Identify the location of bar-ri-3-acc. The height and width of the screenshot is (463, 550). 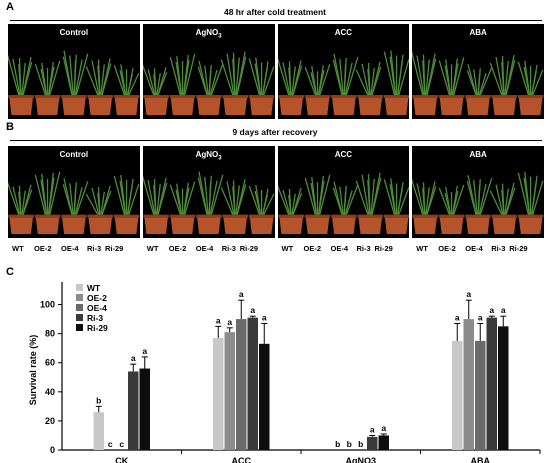
(252, 383).